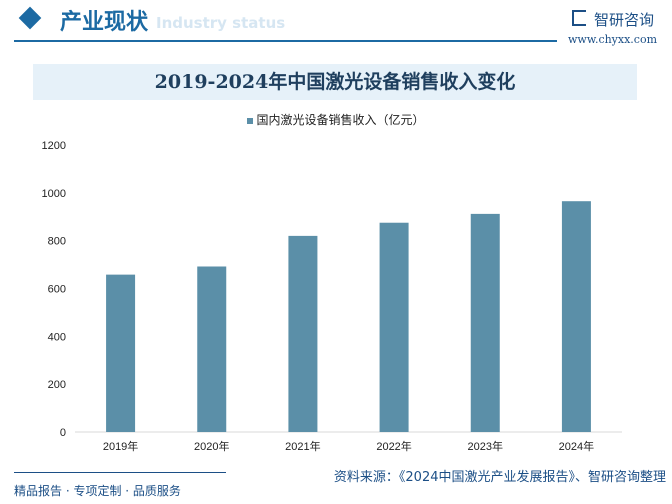 Image resolution: width=672 pixels, height=504 pixels. Describe the element at coordinates (624, 20) in the screenshot. I see `logo-text: 智研咨询` at that location.